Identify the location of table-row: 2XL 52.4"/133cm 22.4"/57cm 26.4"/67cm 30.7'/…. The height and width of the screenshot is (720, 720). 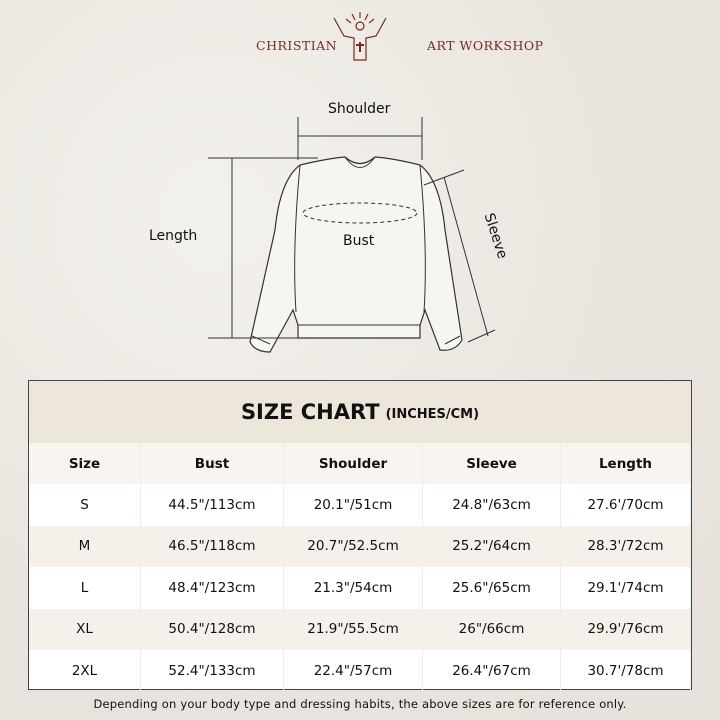
(360, 670).